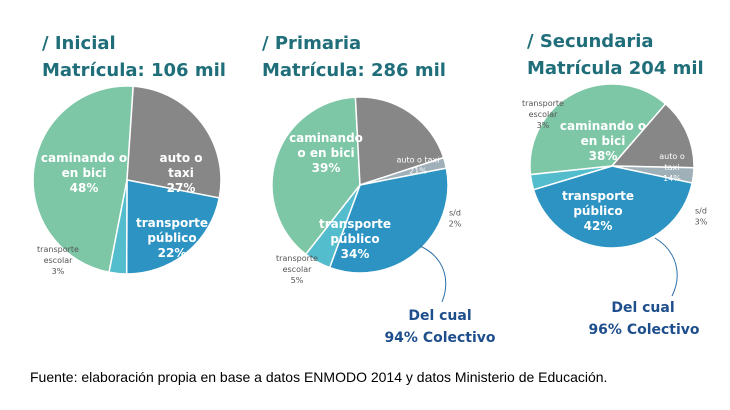  I want to click on inicial-label-auto-o-taxi: auto o taxi, so click(180, 165).